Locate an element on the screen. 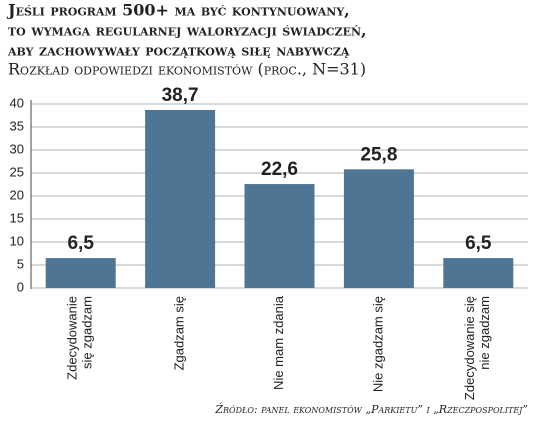  x-tick-label: Nie zgadzam się is located at coordinates (377, 344).